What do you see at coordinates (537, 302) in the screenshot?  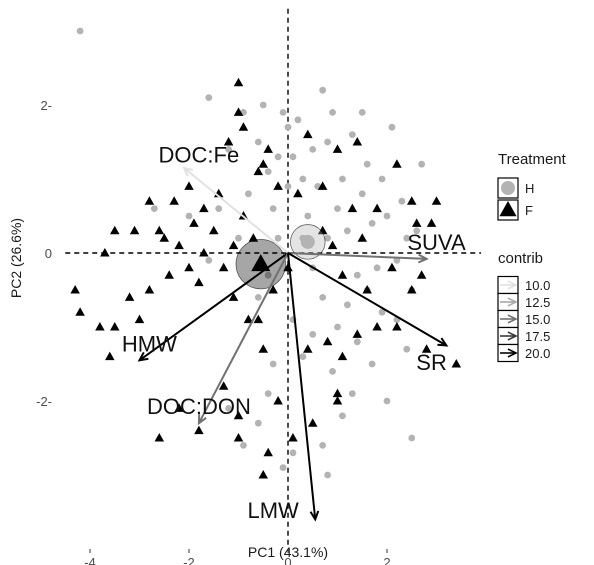 I see `legend-contrib-label-1: 12.5` at bounding box center [537, 302].